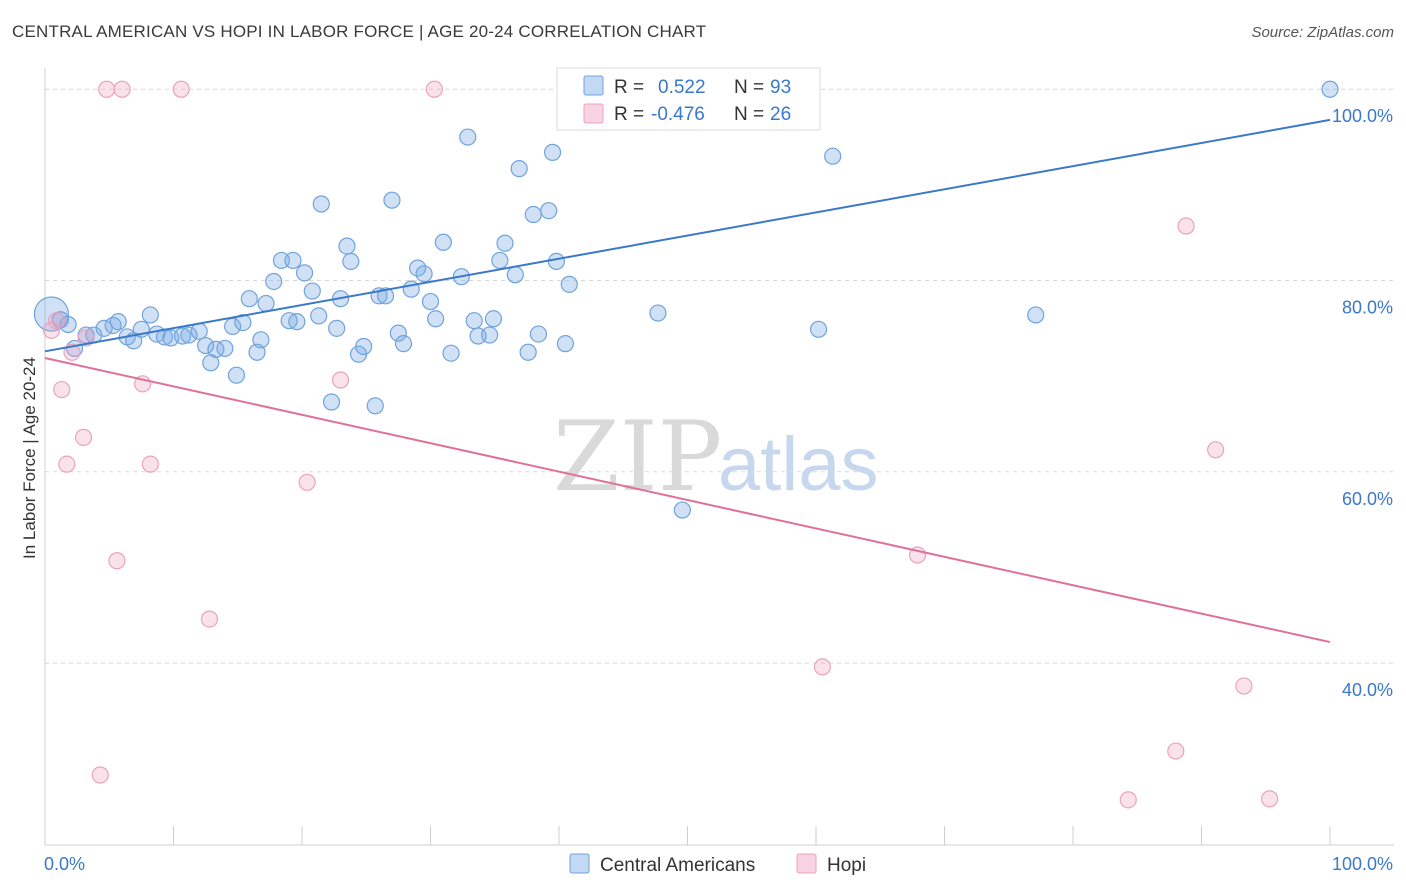  Describe the element at coordinates (637, 457) in the screenshot. I see `watermark-zip: ZIP` at that location.